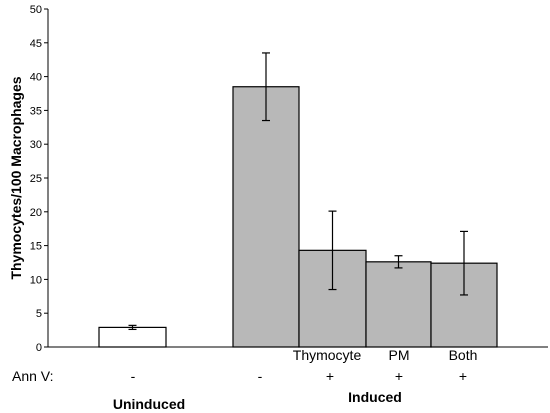 The height and width of the screenshot is (413, 550). I want to click on ann-v-sign-0: -, so click(133, 376).